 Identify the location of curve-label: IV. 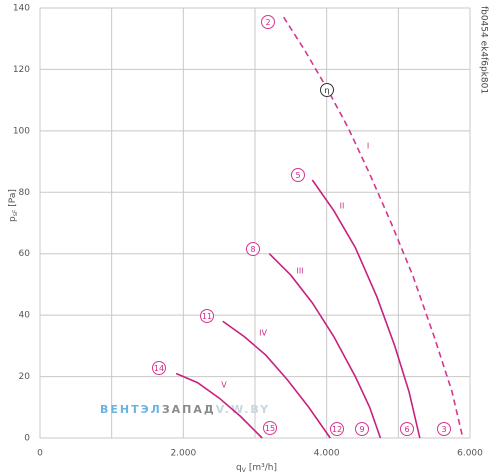
(263, 333).